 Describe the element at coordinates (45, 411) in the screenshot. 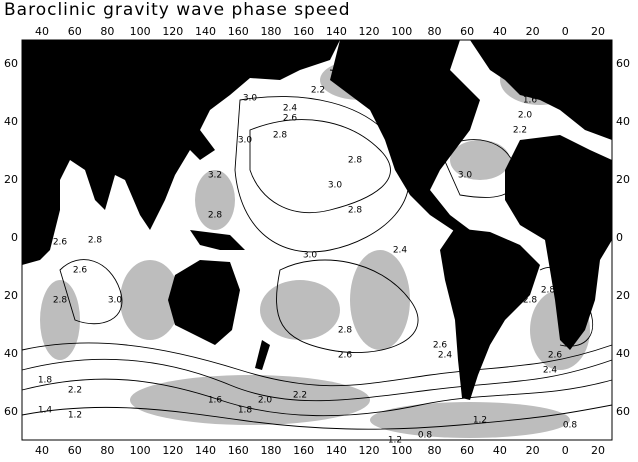

I see `contour-label: 1.4` at that location.